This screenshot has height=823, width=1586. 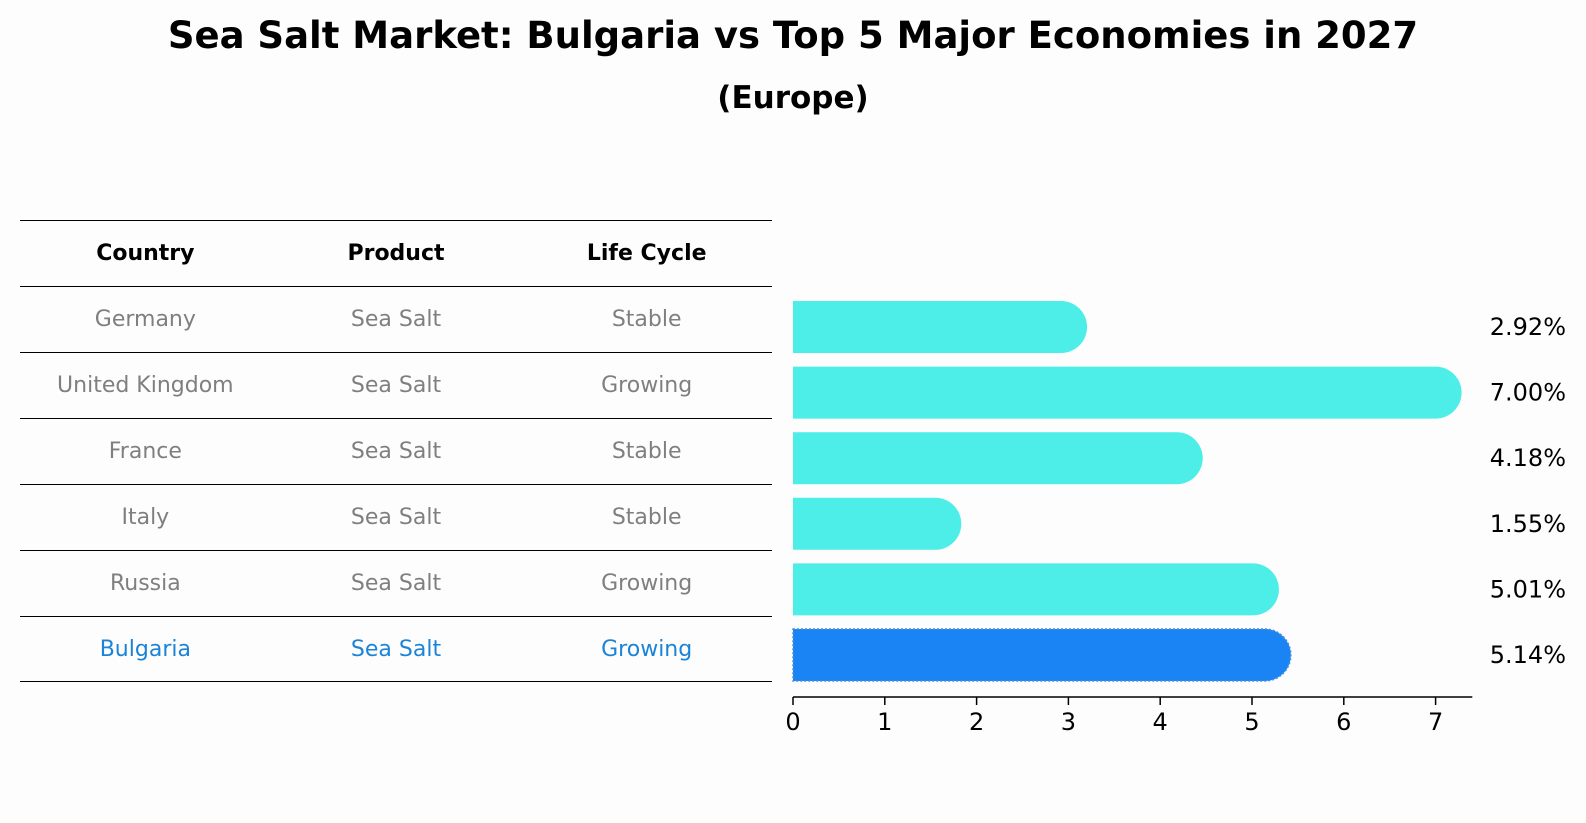 I want to click on table-row: Italy Sea Salt Stable, so click(x=396, y=517).